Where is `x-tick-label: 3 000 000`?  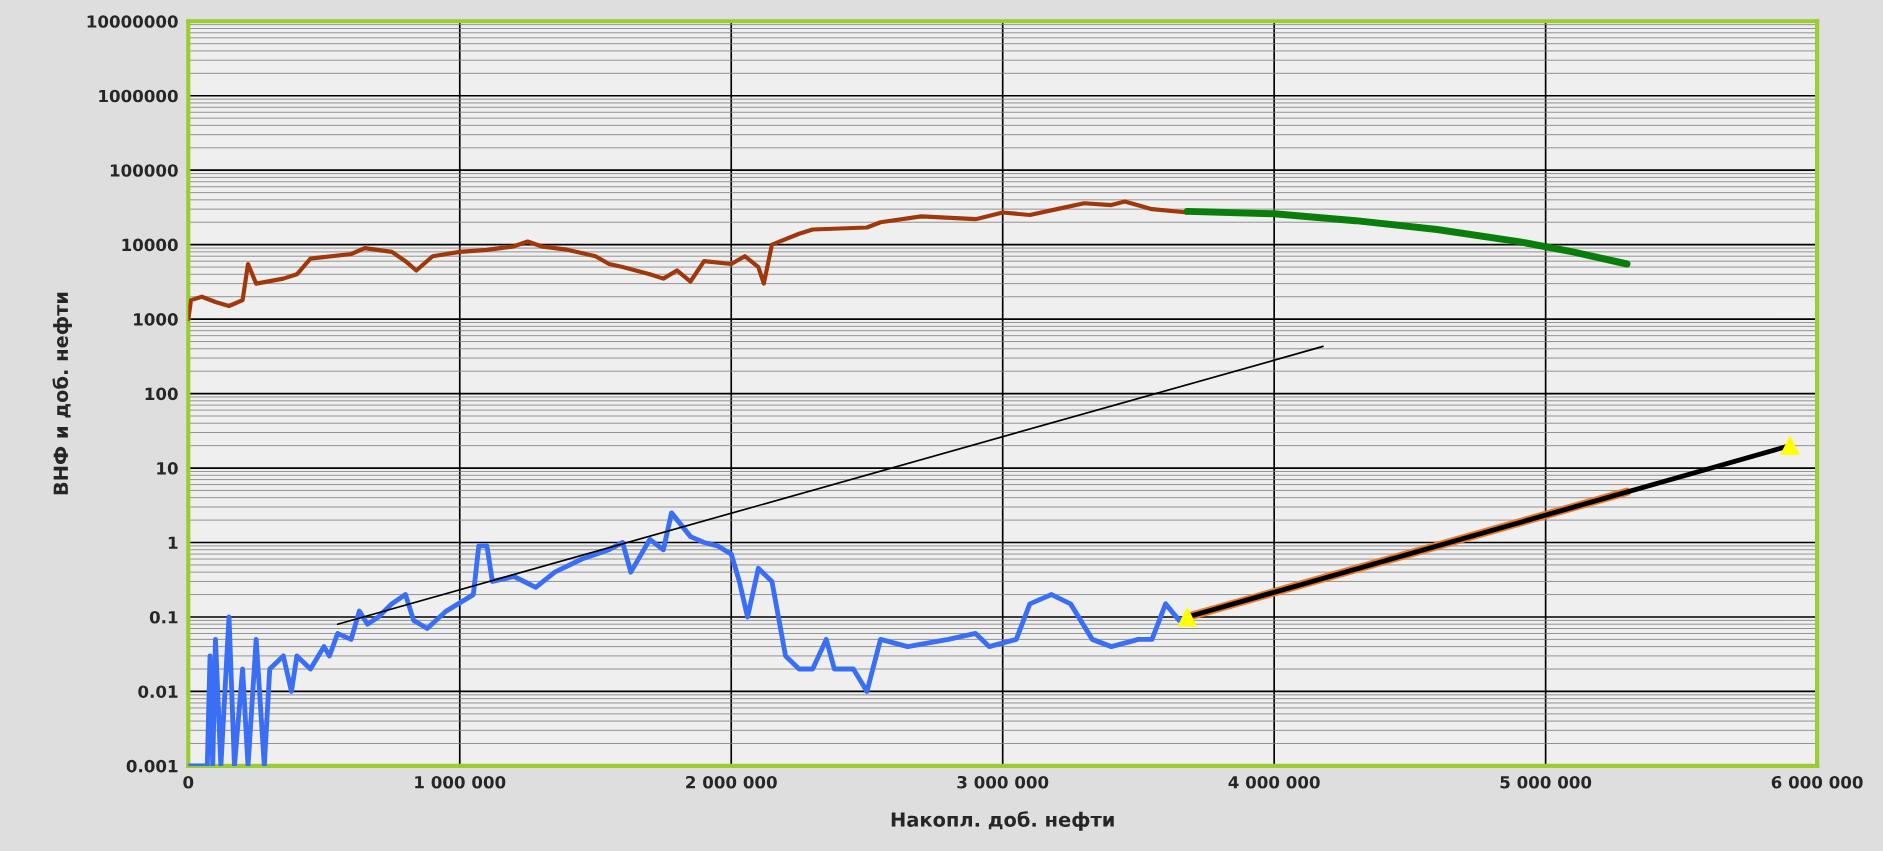
x-tick-label: 3 000 000 is located at coordinates (1003, 782).